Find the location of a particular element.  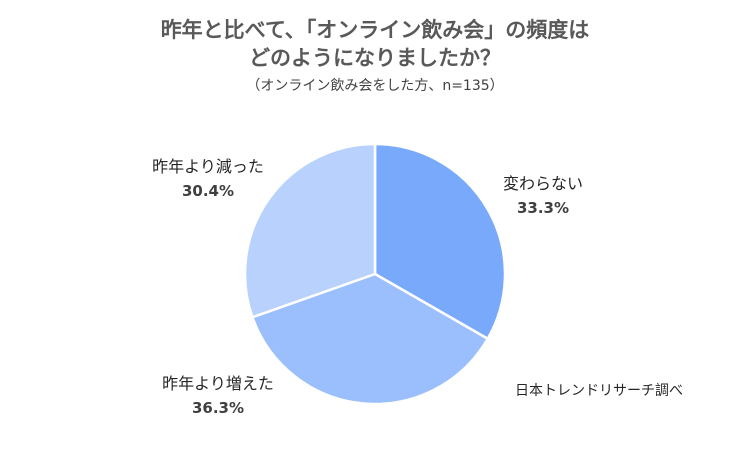

slice-name: 昨年より増えた is located at coordinates (218, 383).